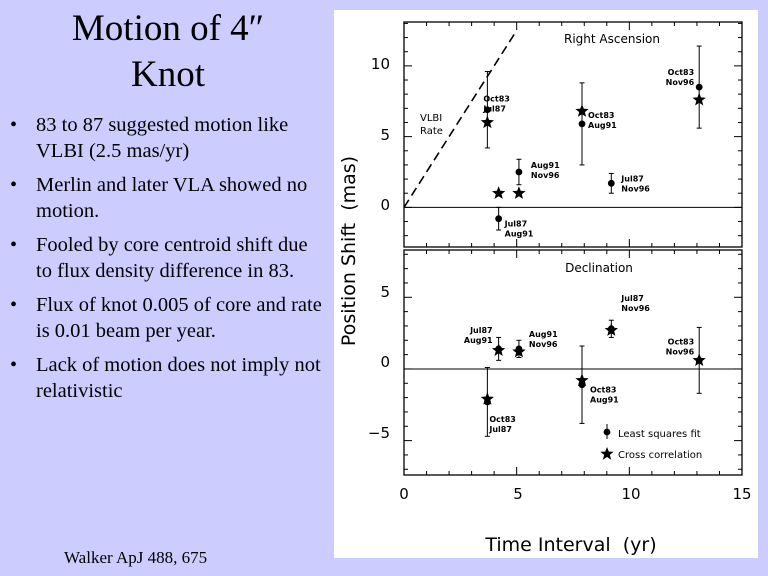  I want to click on panel-title-right-ascension: Right Ascension, so click(612, 39).